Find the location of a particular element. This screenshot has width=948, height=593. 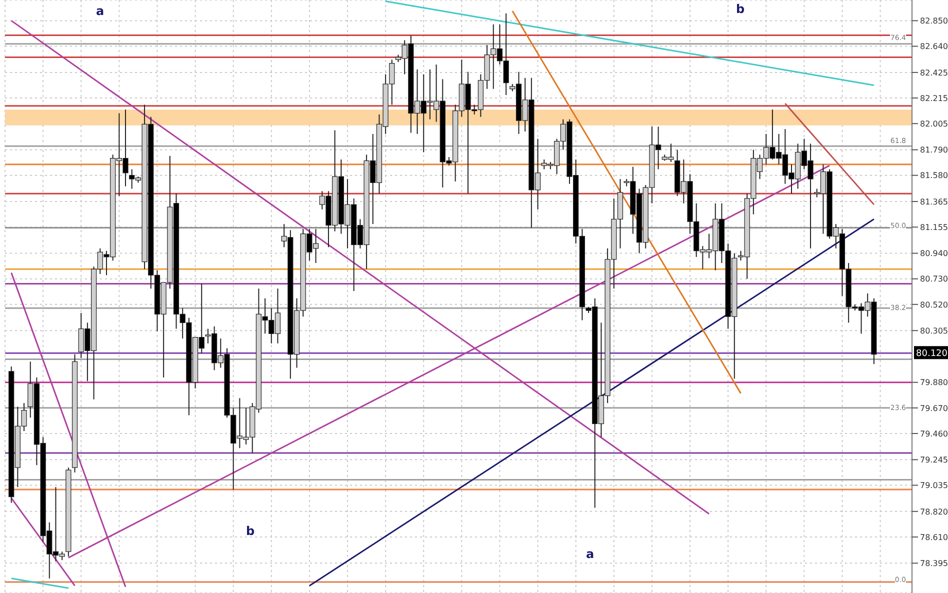

ref-line-label: 80.120 is located at coordinates (932, 354).